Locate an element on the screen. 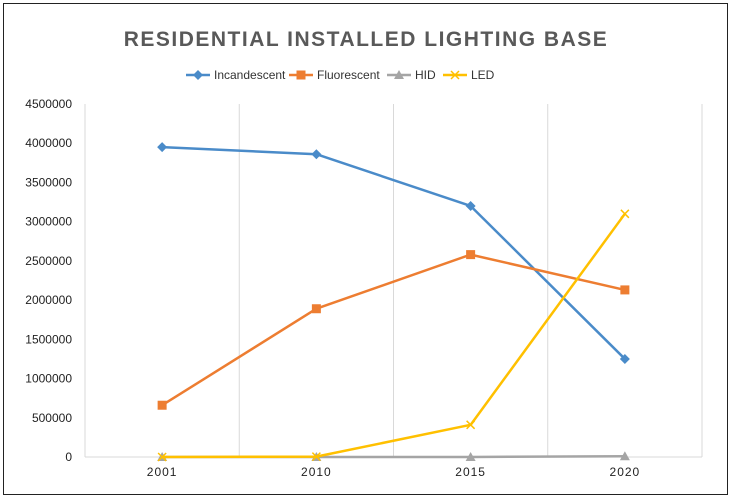  legend-label: LED is located at coordinates (483, 75).